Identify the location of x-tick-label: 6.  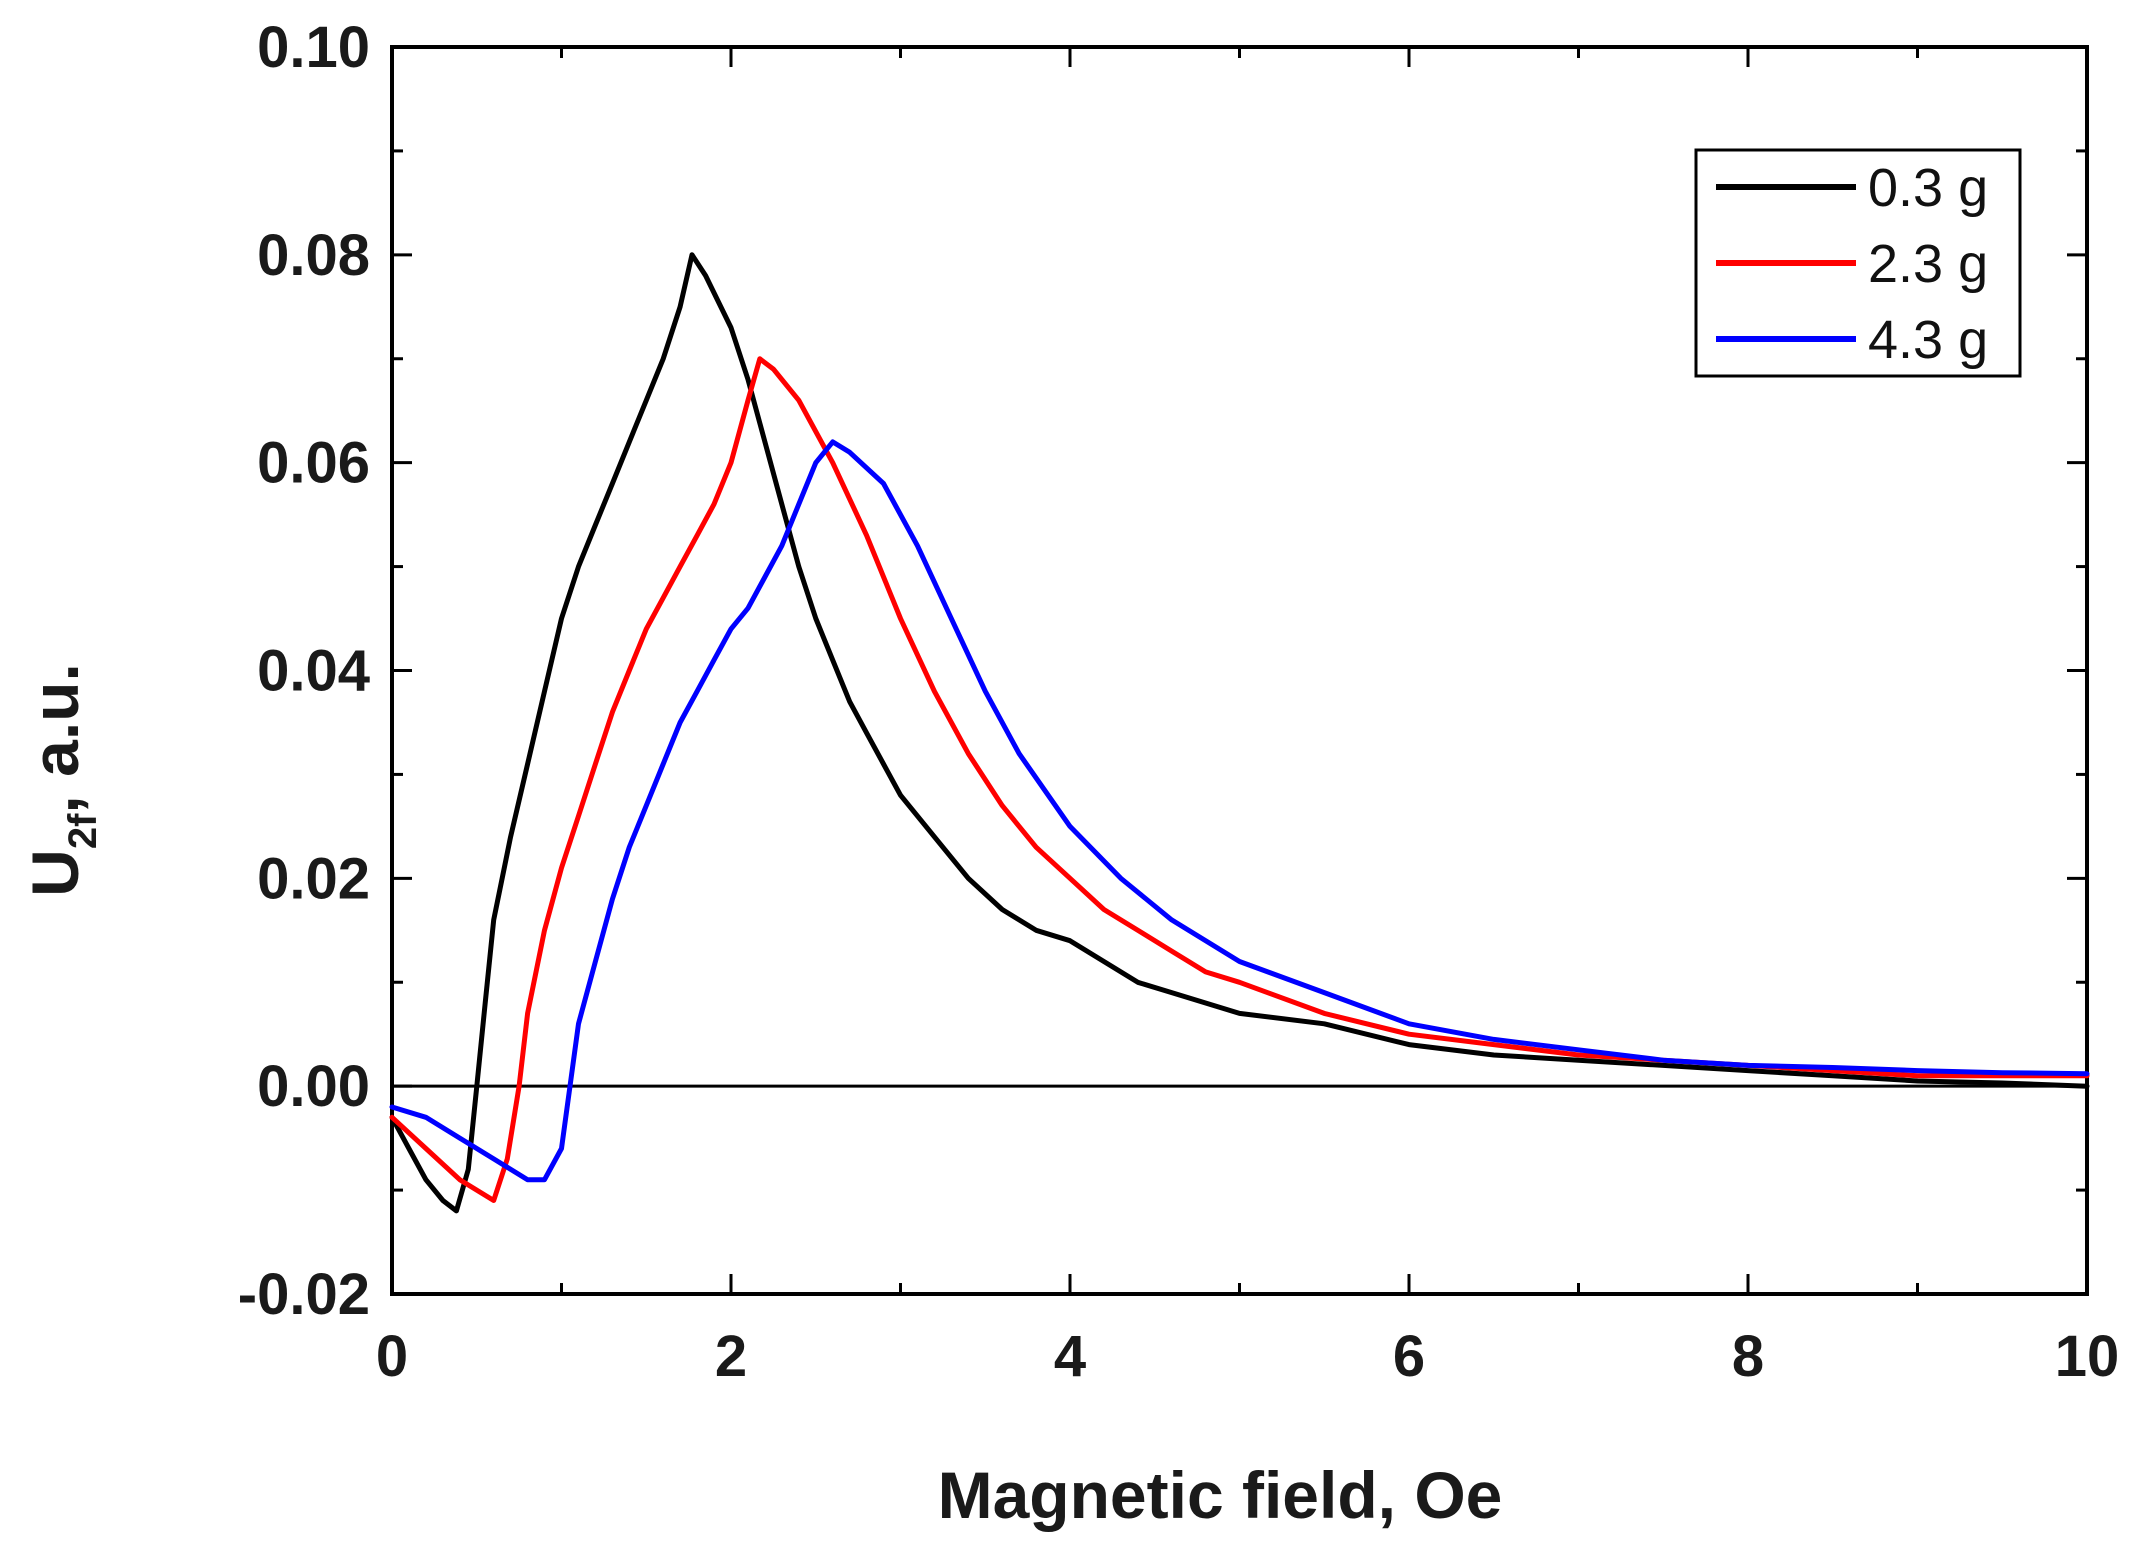
(1409, 1356).